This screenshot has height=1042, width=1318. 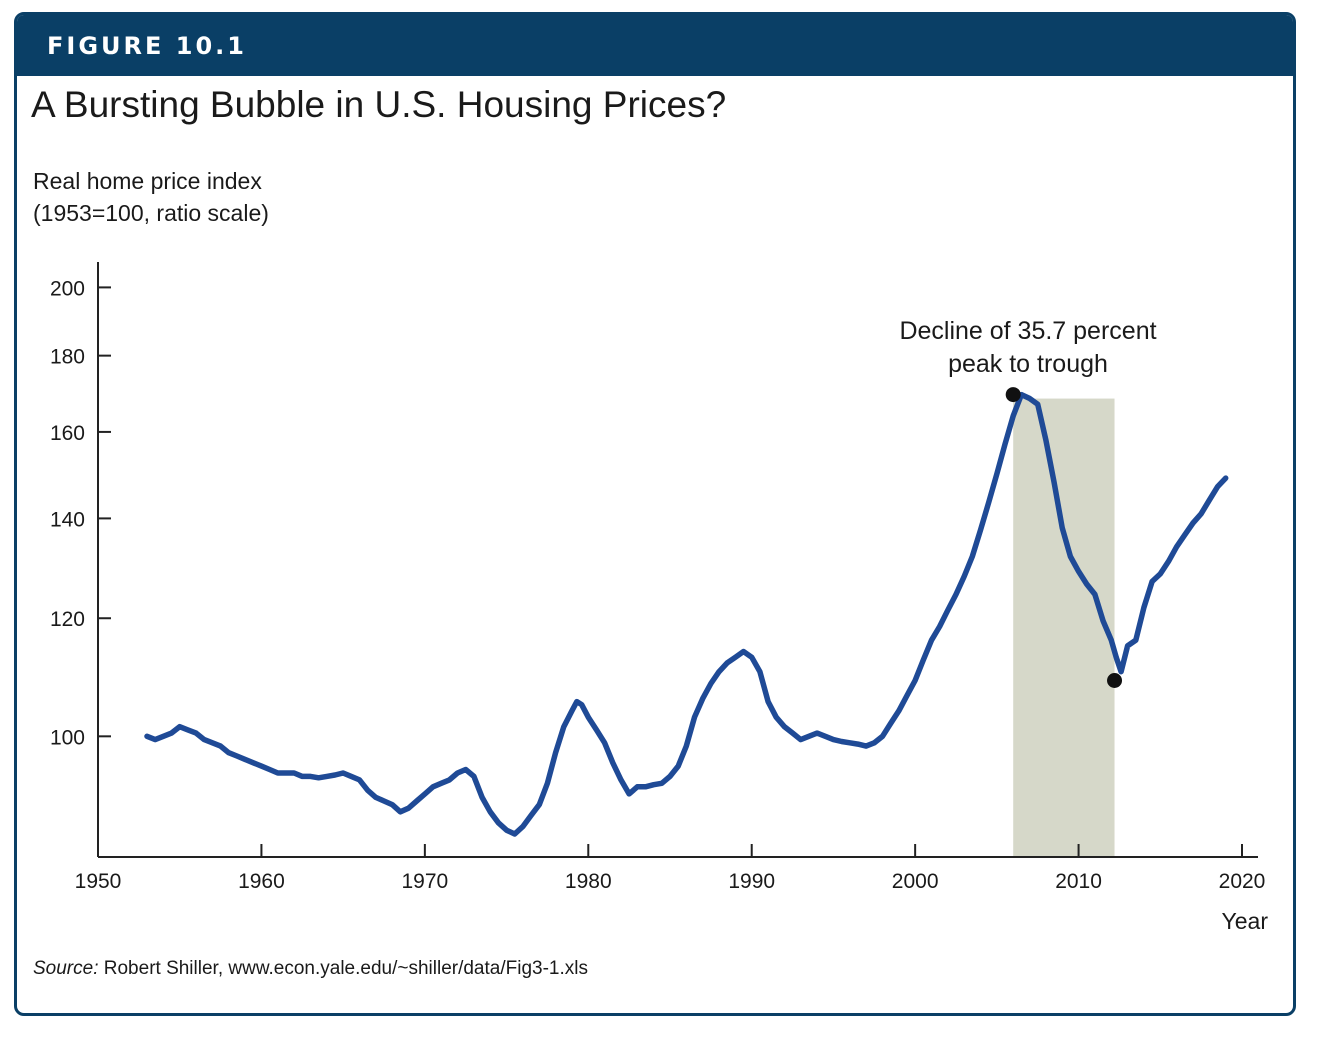 What do you see at coordinates (655, 45) in the screenshot?
I see `figure-banner: FIGURE 10.1` at bounding box center [655, 45].